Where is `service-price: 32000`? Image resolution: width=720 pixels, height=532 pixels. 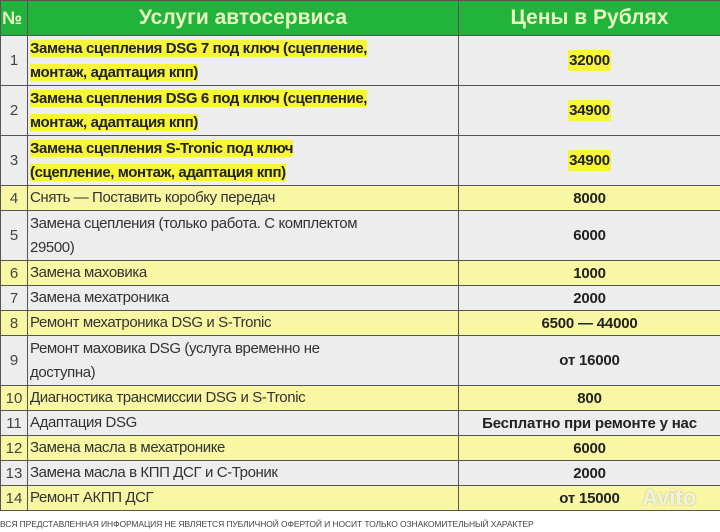 service-price: 32000 is located at coordinates (589, 60).